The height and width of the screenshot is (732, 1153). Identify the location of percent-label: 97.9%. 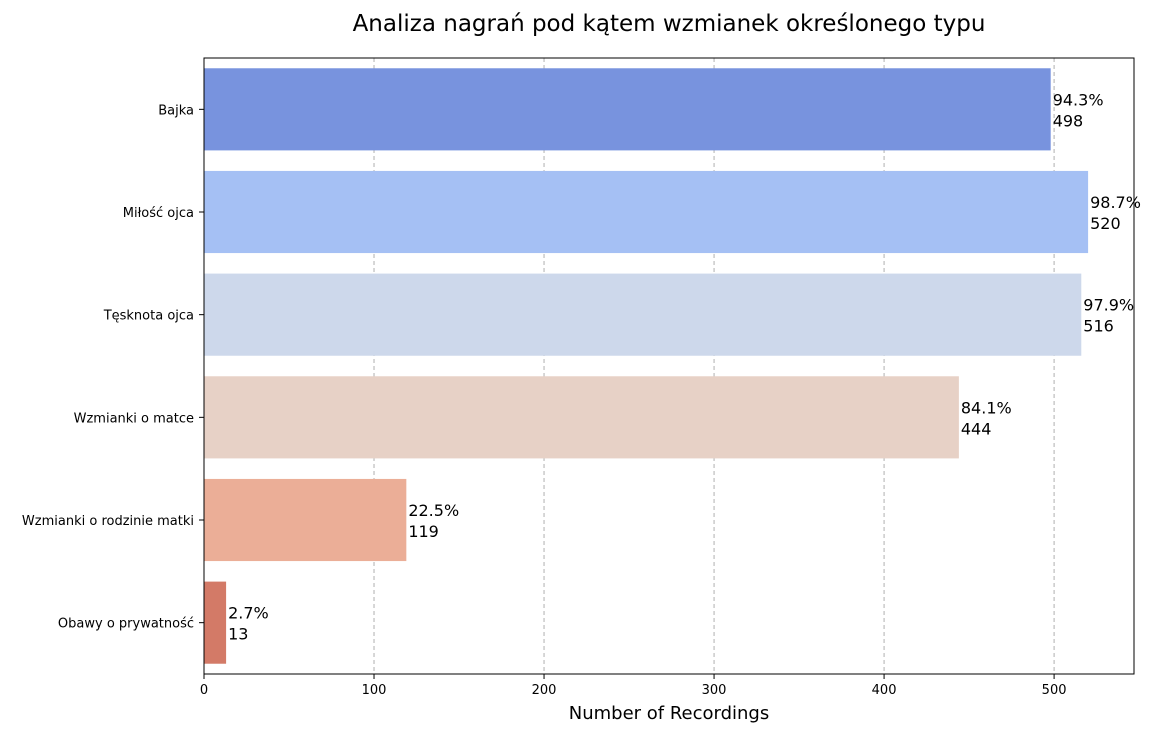
(1108, 305).